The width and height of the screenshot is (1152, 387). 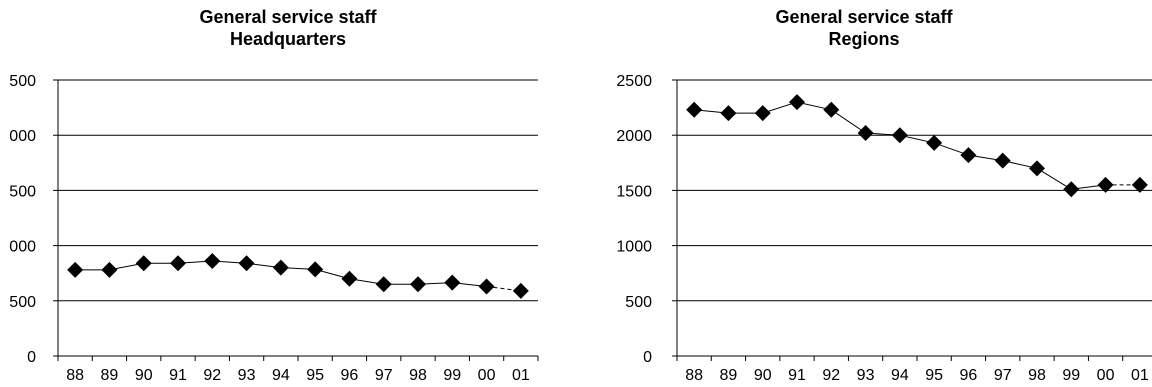 What do you see at coordinates (288, 28) in the screenshot?
I see `chart-title-block: General service staff Headquarters` at bounding box center [288, 28].